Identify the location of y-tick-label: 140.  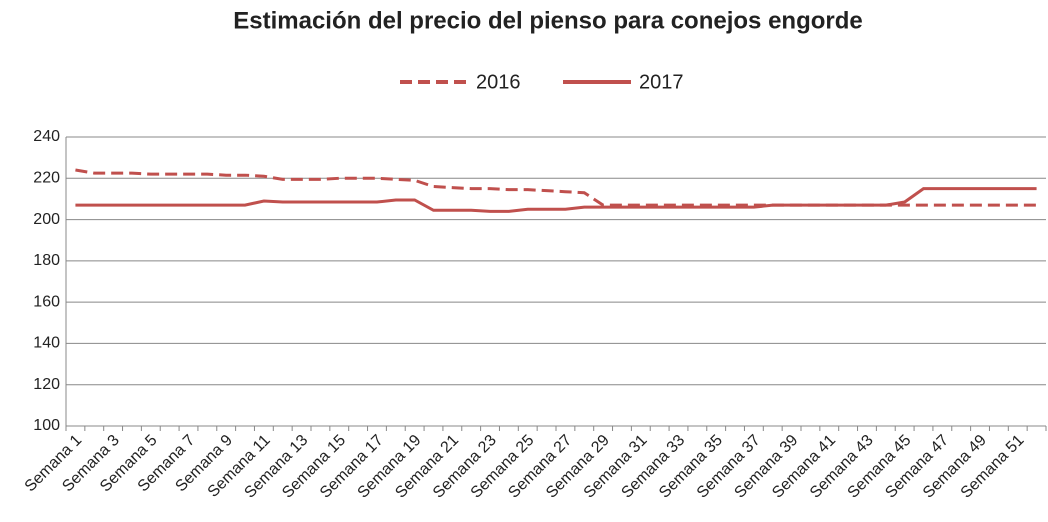
(46, 343).